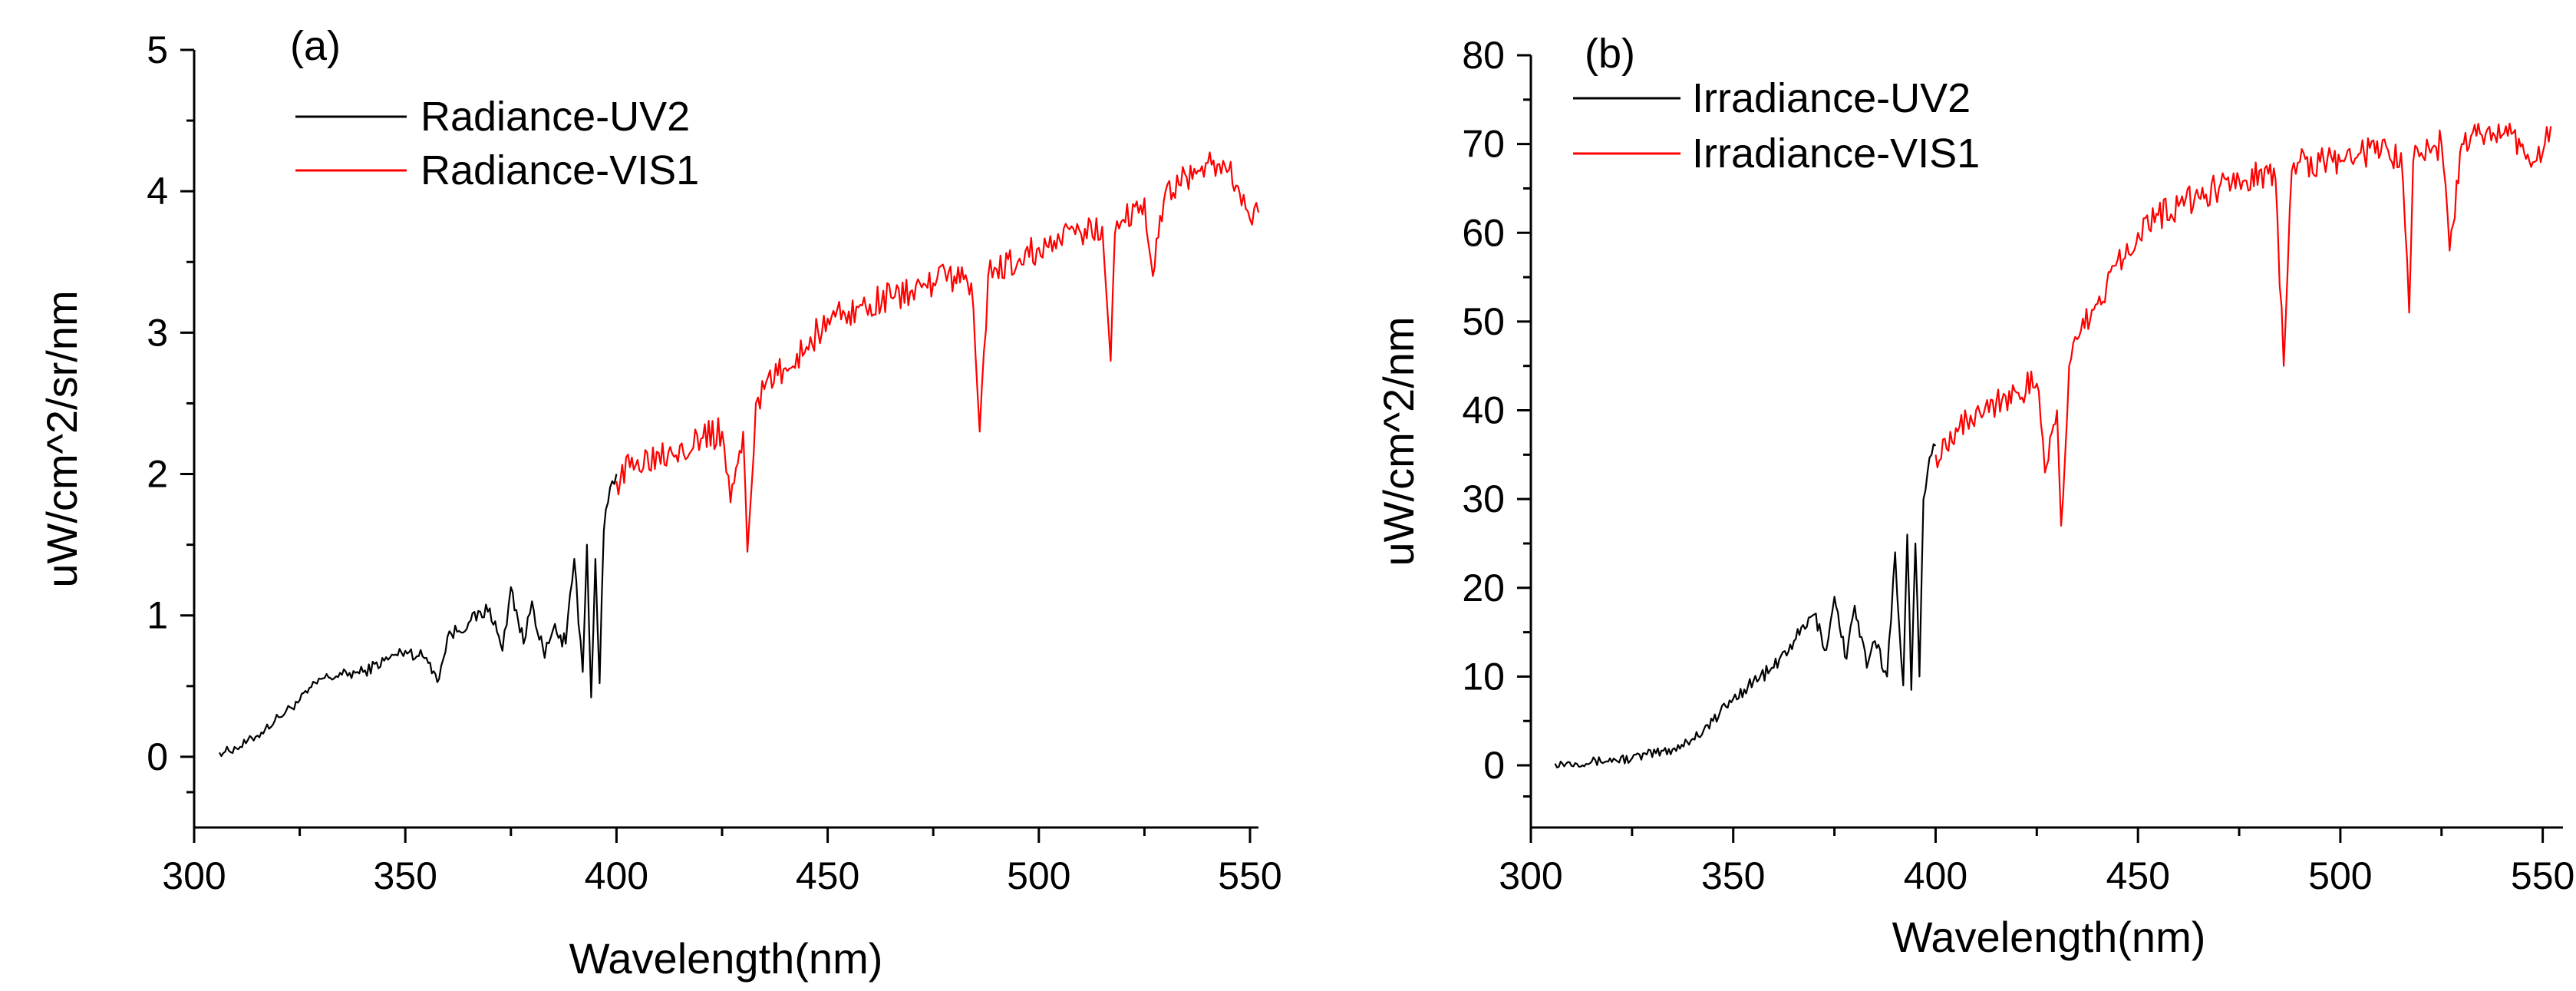 This screenshot has height=991, width=2576. I want to click on y-tick-label: 5, so click(157, 49).